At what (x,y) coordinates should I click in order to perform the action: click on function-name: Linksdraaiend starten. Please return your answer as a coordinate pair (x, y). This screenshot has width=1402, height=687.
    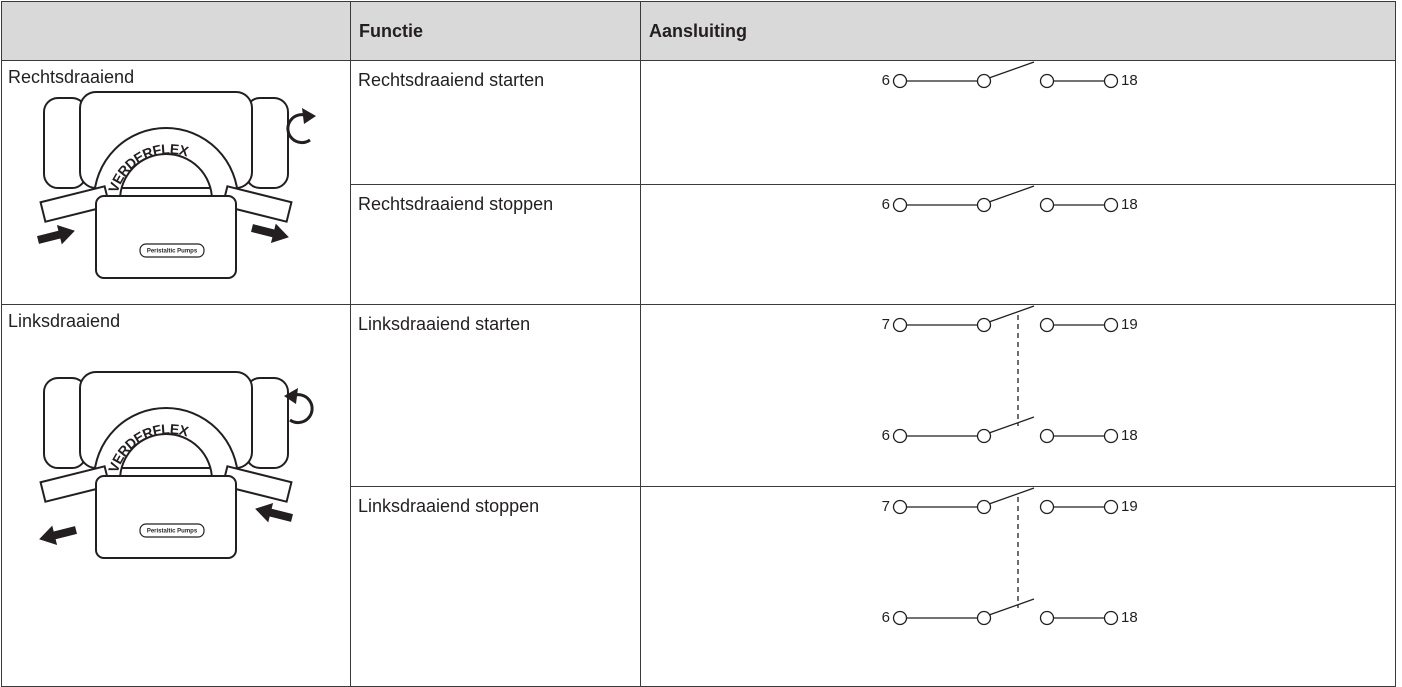
    Looking at the image, I should click on (444, 324).